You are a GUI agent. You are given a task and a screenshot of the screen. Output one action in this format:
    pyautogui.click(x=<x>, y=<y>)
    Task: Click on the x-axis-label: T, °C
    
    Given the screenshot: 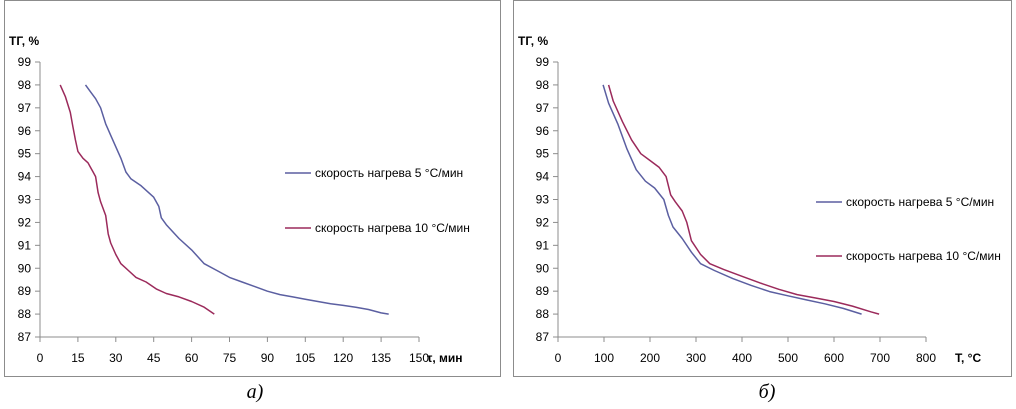 What is the action you would take?
    pyautogui.click(x=968, y=358)
    